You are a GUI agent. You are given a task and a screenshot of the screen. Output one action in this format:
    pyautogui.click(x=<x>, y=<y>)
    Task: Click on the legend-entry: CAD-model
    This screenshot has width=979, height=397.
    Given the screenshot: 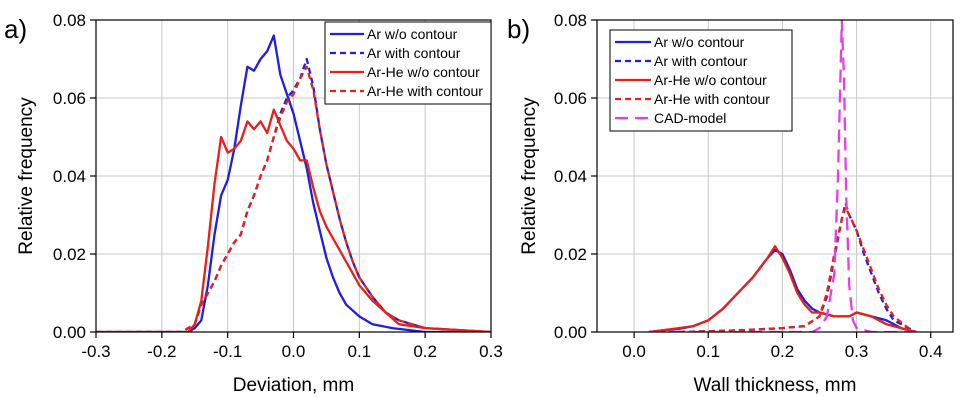 What is the action you would take?
    pyautogui.click(x=690, y=118)
    